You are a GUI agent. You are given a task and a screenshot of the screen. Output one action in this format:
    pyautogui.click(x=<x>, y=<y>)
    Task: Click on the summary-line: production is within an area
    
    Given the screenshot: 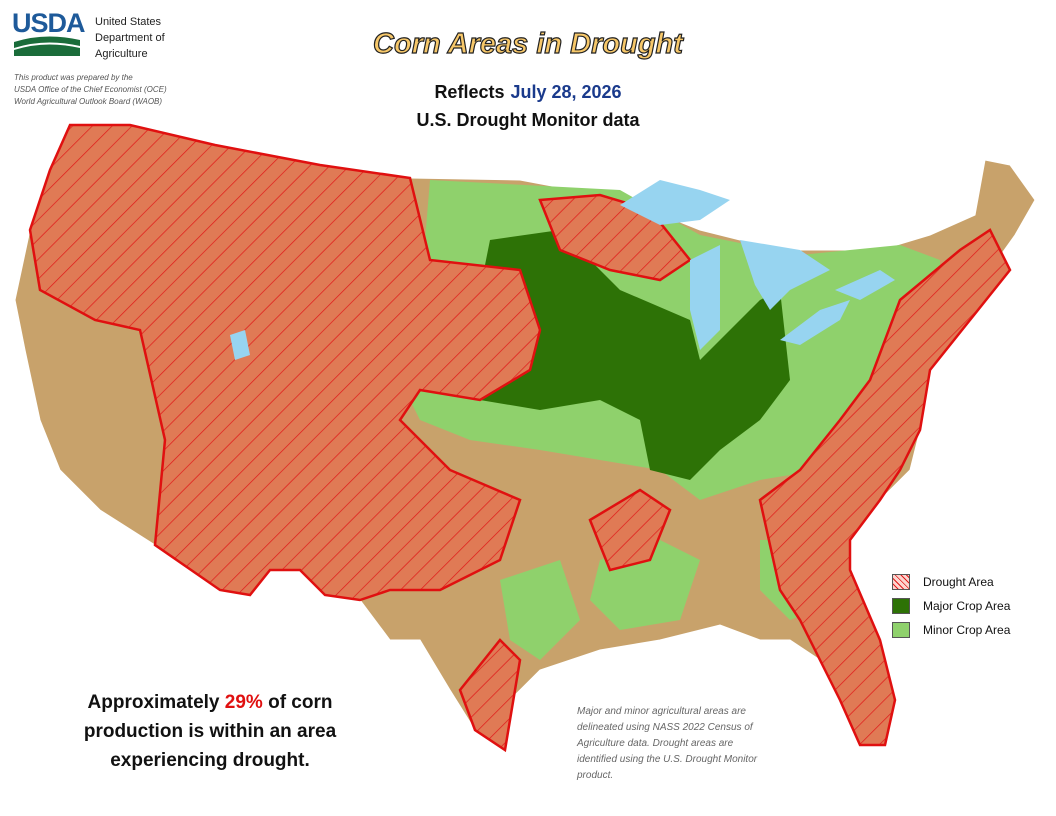 What is the action you would take?
    pyautogui.click(x=210, y=731)
    